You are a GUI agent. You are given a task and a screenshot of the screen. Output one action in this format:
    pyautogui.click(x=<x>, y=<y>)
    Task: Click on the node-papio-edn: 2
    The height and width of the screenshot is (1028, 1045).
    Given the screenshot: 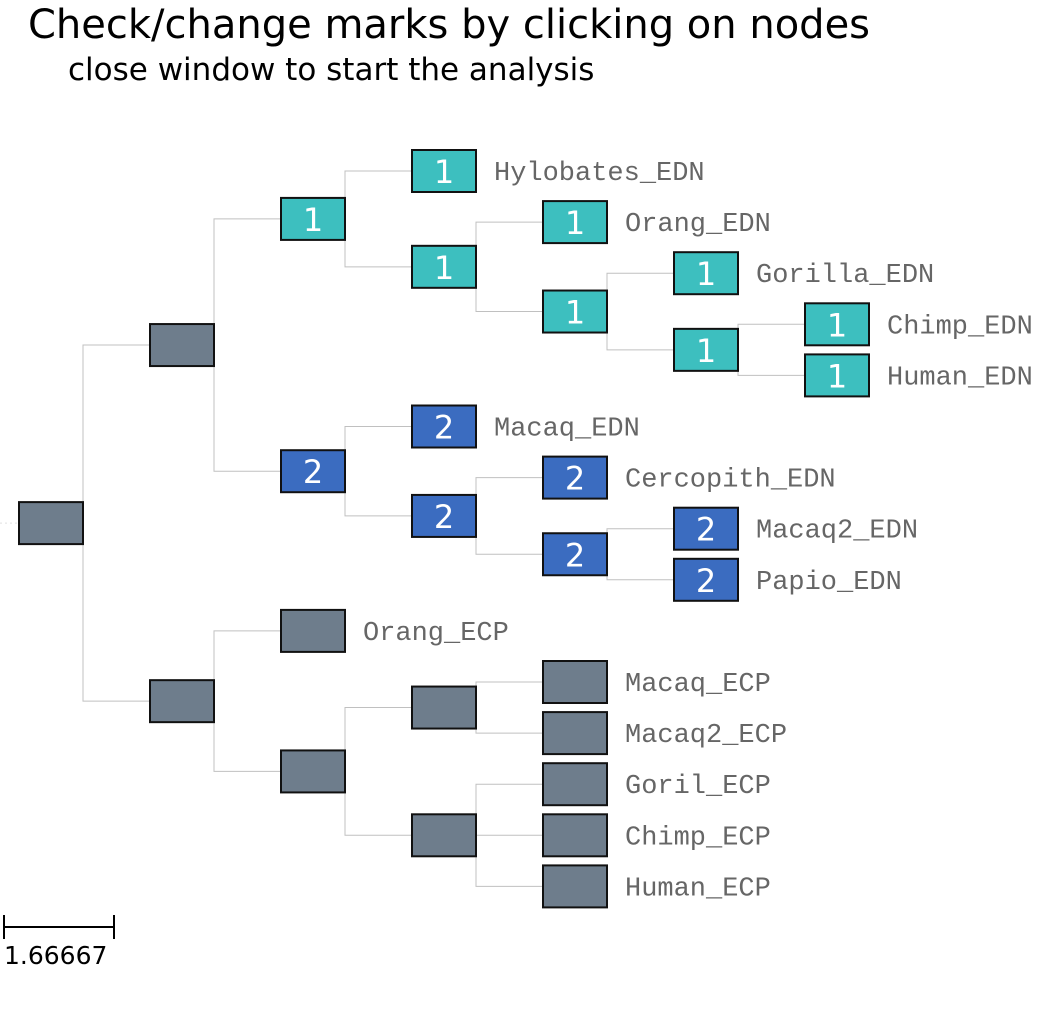 What is the action you would take?
    pyautogui.click(x=706, y=579)
    